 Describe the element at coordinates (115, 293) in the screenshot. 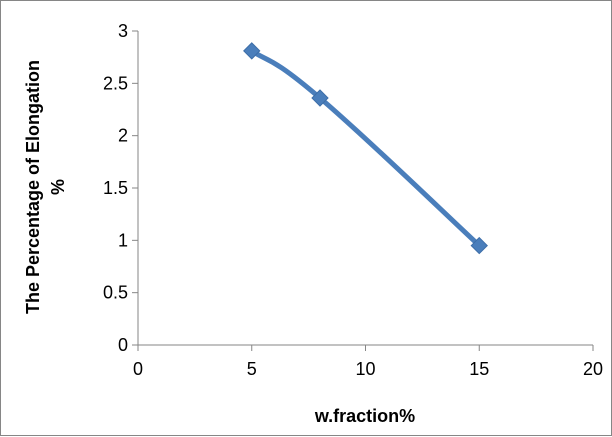

I see `y-tick-label: 0.5` at that location.